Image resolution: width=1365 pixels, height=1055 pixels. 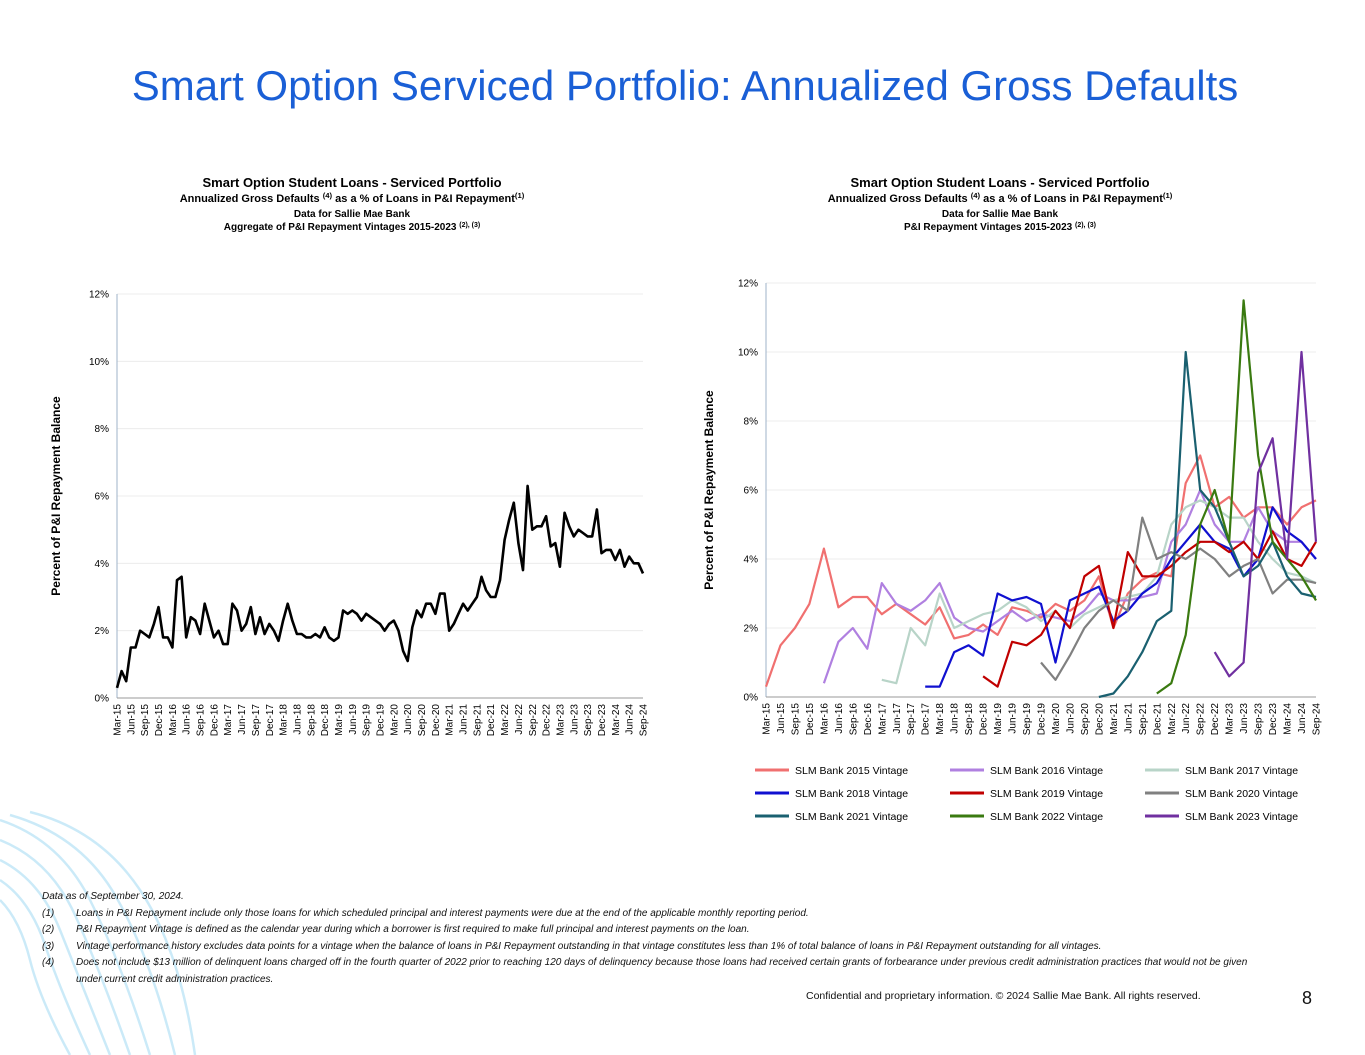 What do you see at coordinates (748, 353) in the screenshot?
I see `y-tick-label: 10%` at bounding box center [748, 353].